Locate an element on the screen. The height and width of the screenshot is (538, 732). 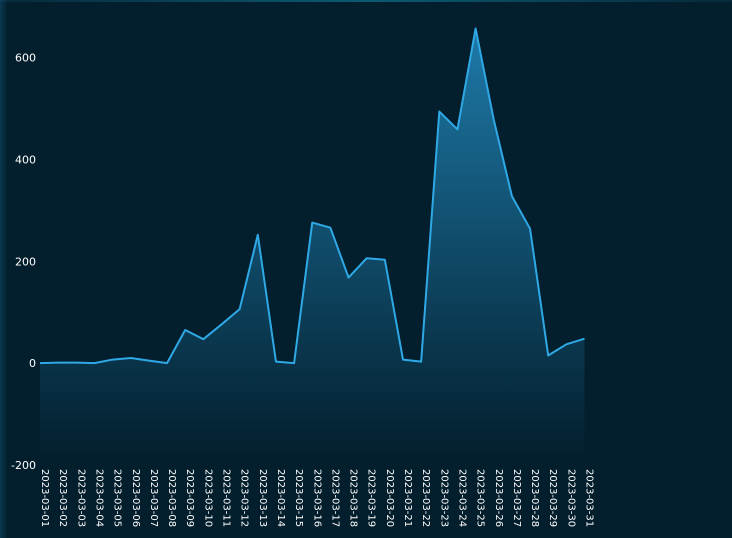
x-tick-label: 2023-03-28 is located at coordinates (534, 498).